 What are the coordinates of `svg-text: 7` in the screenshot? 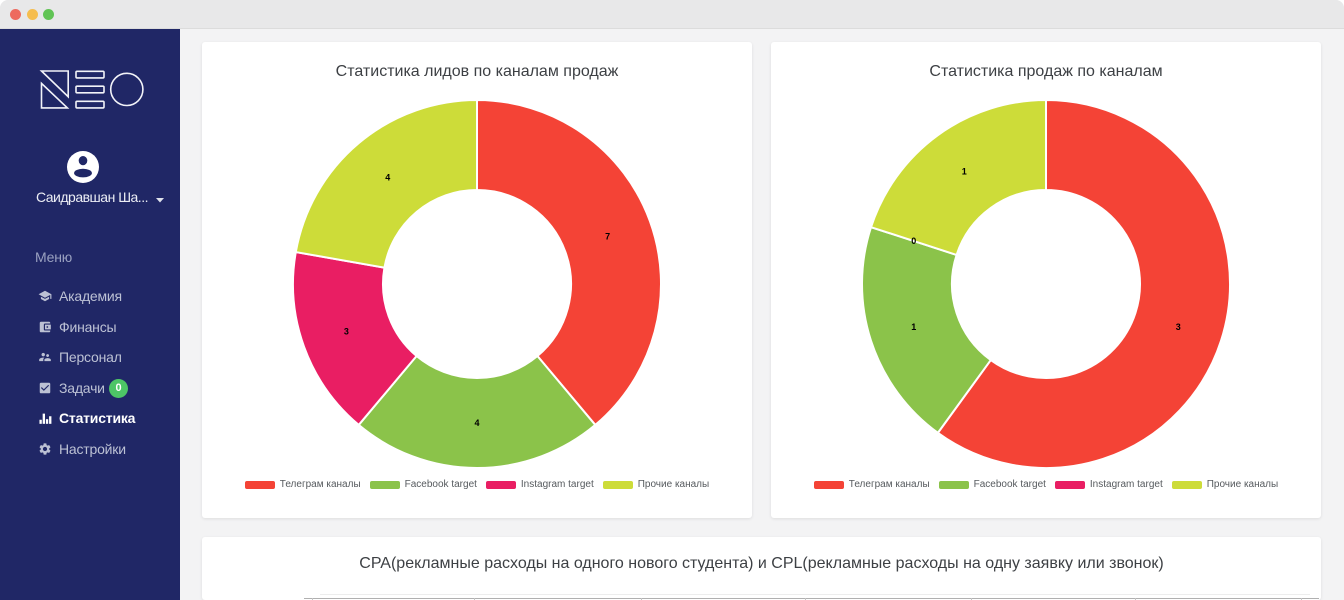 It's located at (607, 237).